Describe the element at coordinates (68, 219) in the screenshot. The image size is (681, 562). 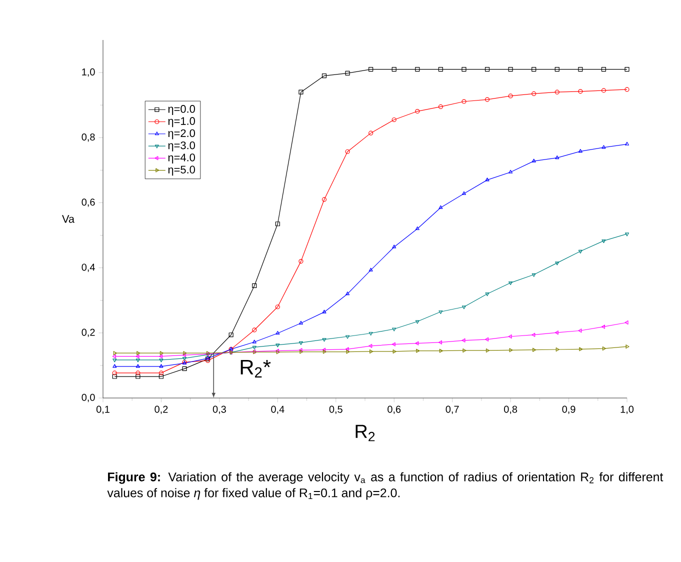
I see `y-axis-title: Va` at that location.